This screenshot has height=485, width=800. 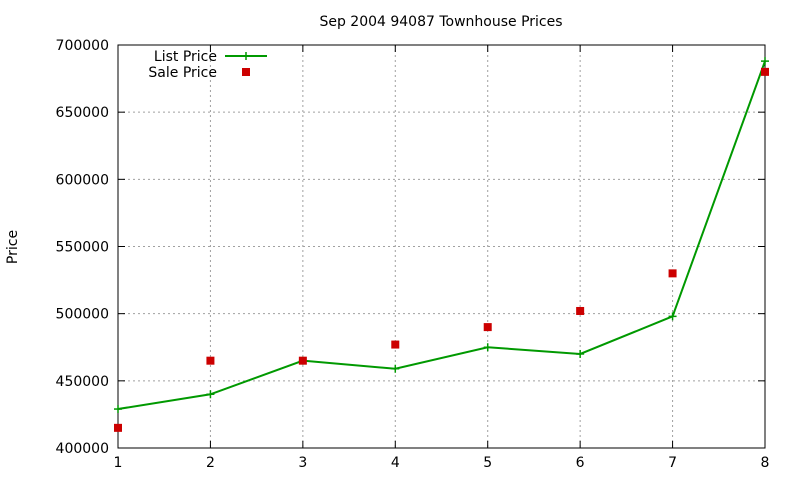 I want to click on y-axis-title: Price, so click(x=13, y=247).